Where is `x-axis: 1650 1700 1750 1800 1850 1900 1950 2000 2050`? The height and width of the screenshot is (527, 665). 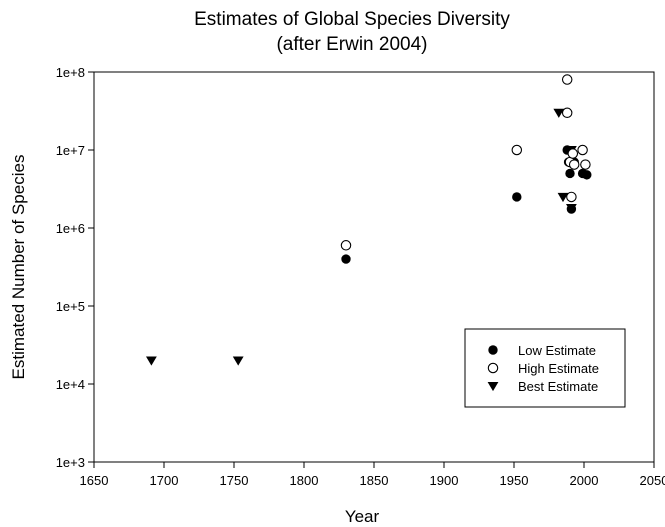
x-axis: 1650 1700 1750 1800 1850 1900 1950 2000 2050 is located at coordinates (372, 475).